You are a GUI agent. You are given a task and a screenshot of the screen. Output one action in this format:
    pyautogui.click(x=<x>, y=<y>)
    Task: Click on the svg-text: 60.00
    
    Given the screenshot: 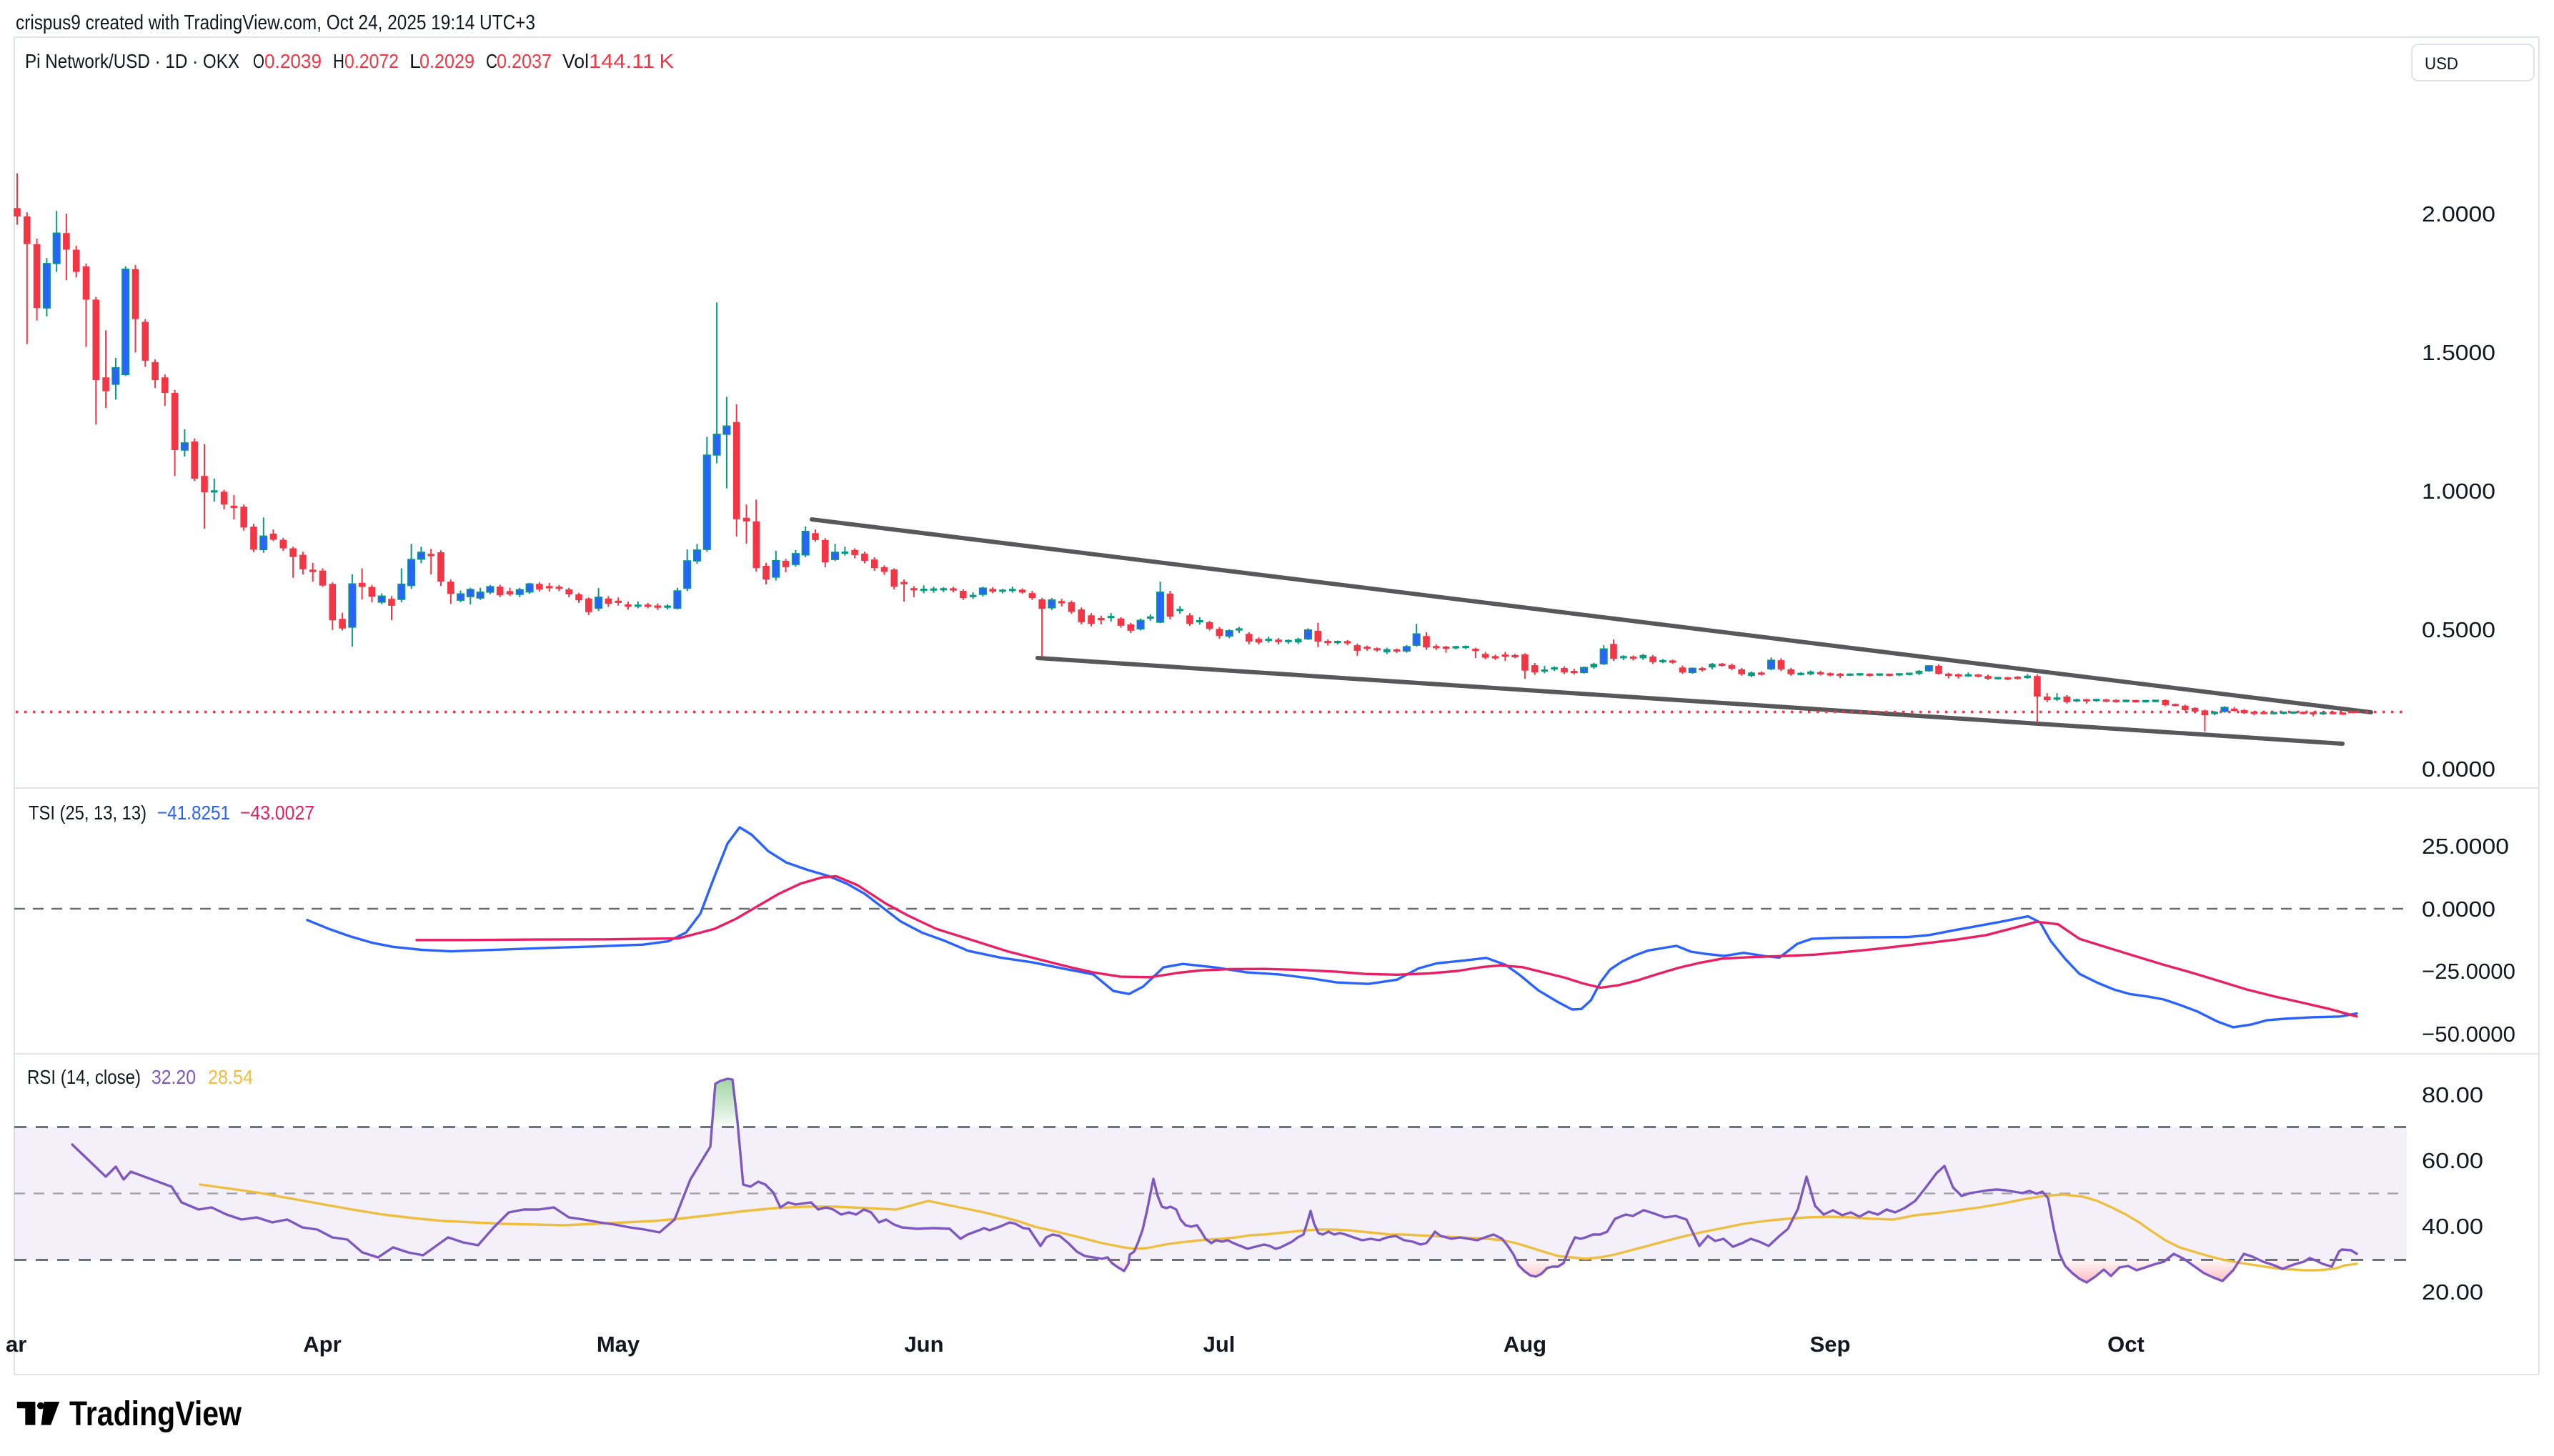 What is the action you would take?
    pyautogui.click(x=2452, y=1160)
    